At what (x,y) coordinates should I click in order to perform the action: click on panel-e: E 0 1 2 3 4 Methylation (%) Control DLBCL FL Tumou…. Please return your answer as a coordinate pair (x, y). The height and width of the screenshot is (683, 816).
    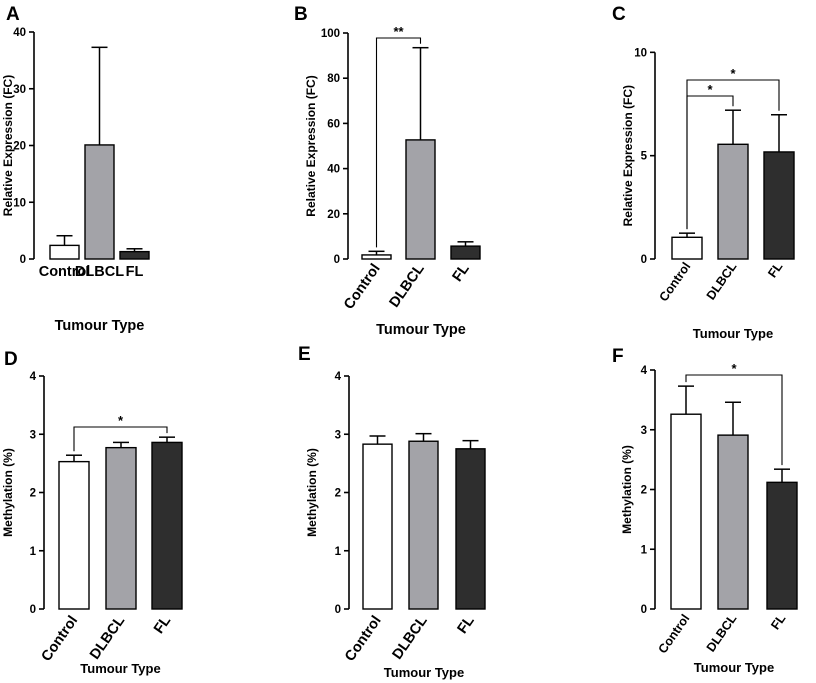
    Looking at the image, I should click on (392, 512).